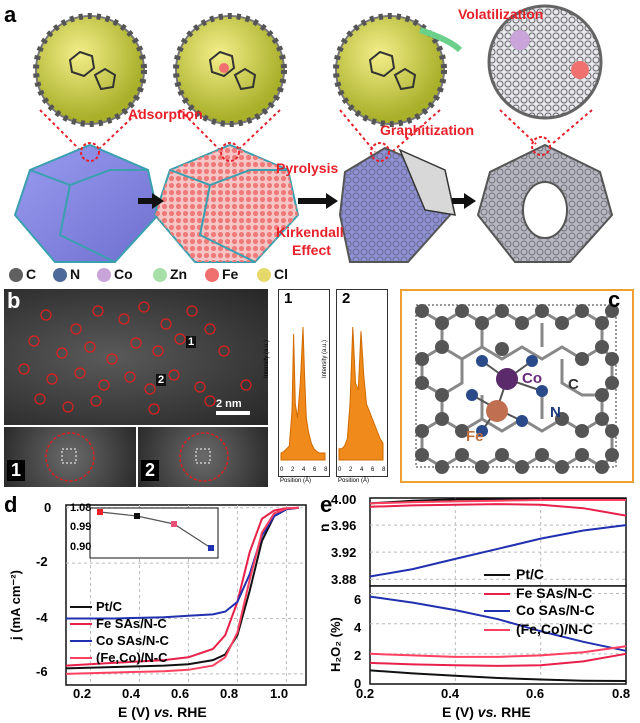 This screenshot has height=723, width=640. What do you see at coordinates (86, 202) in the screenshot?
I see `zif-crystal` at bounding box center [86, 202].